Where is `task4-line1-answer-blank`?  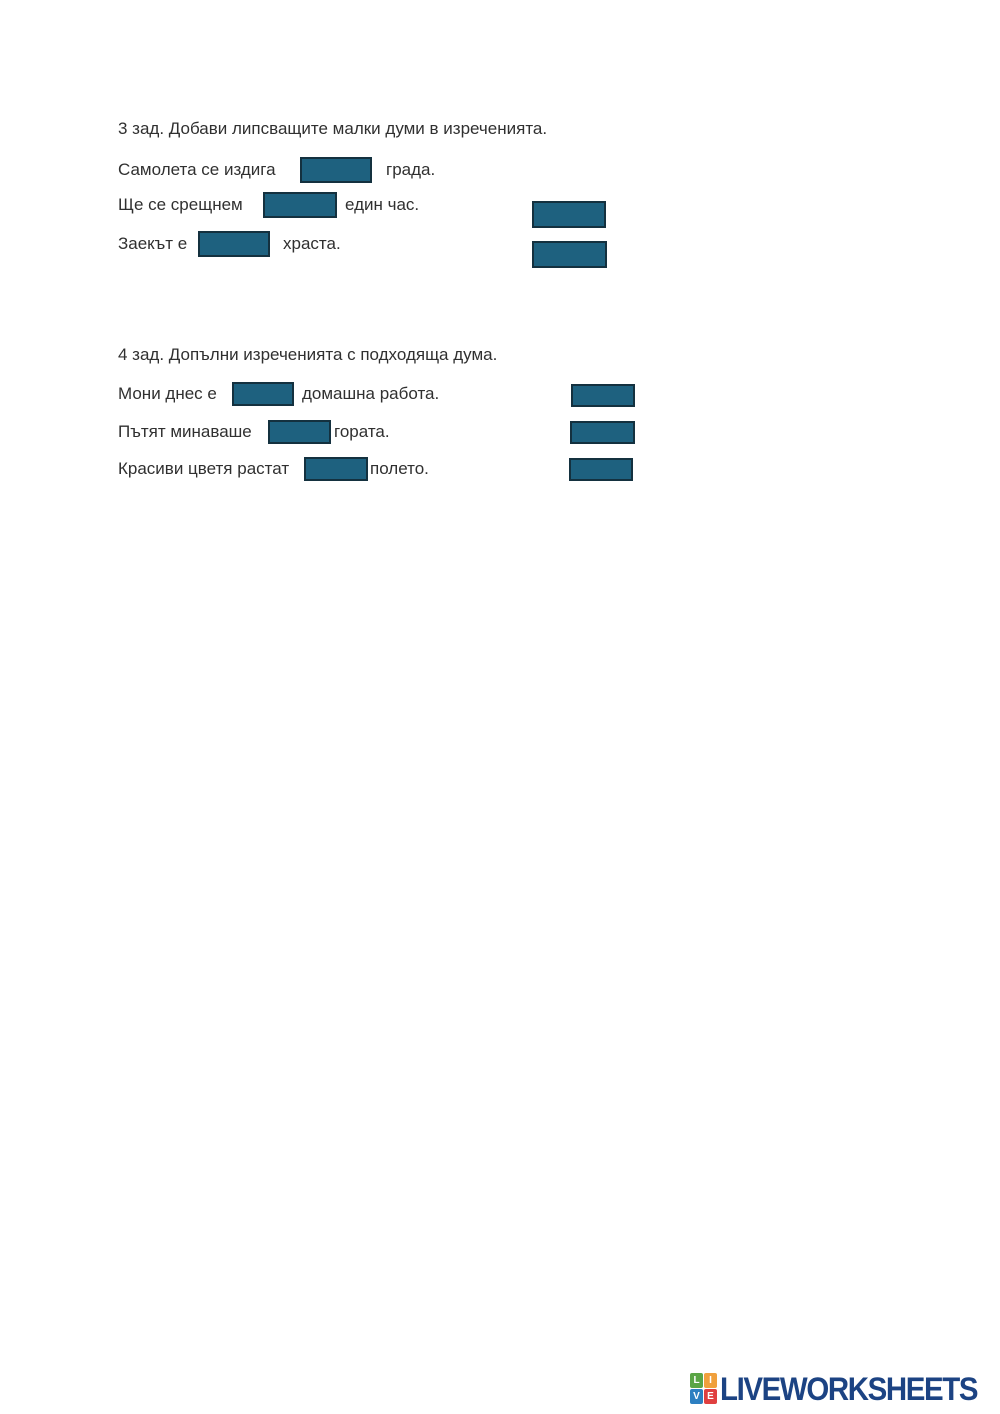 task4-line1-answer-blank is located at coordinates (263, 394).